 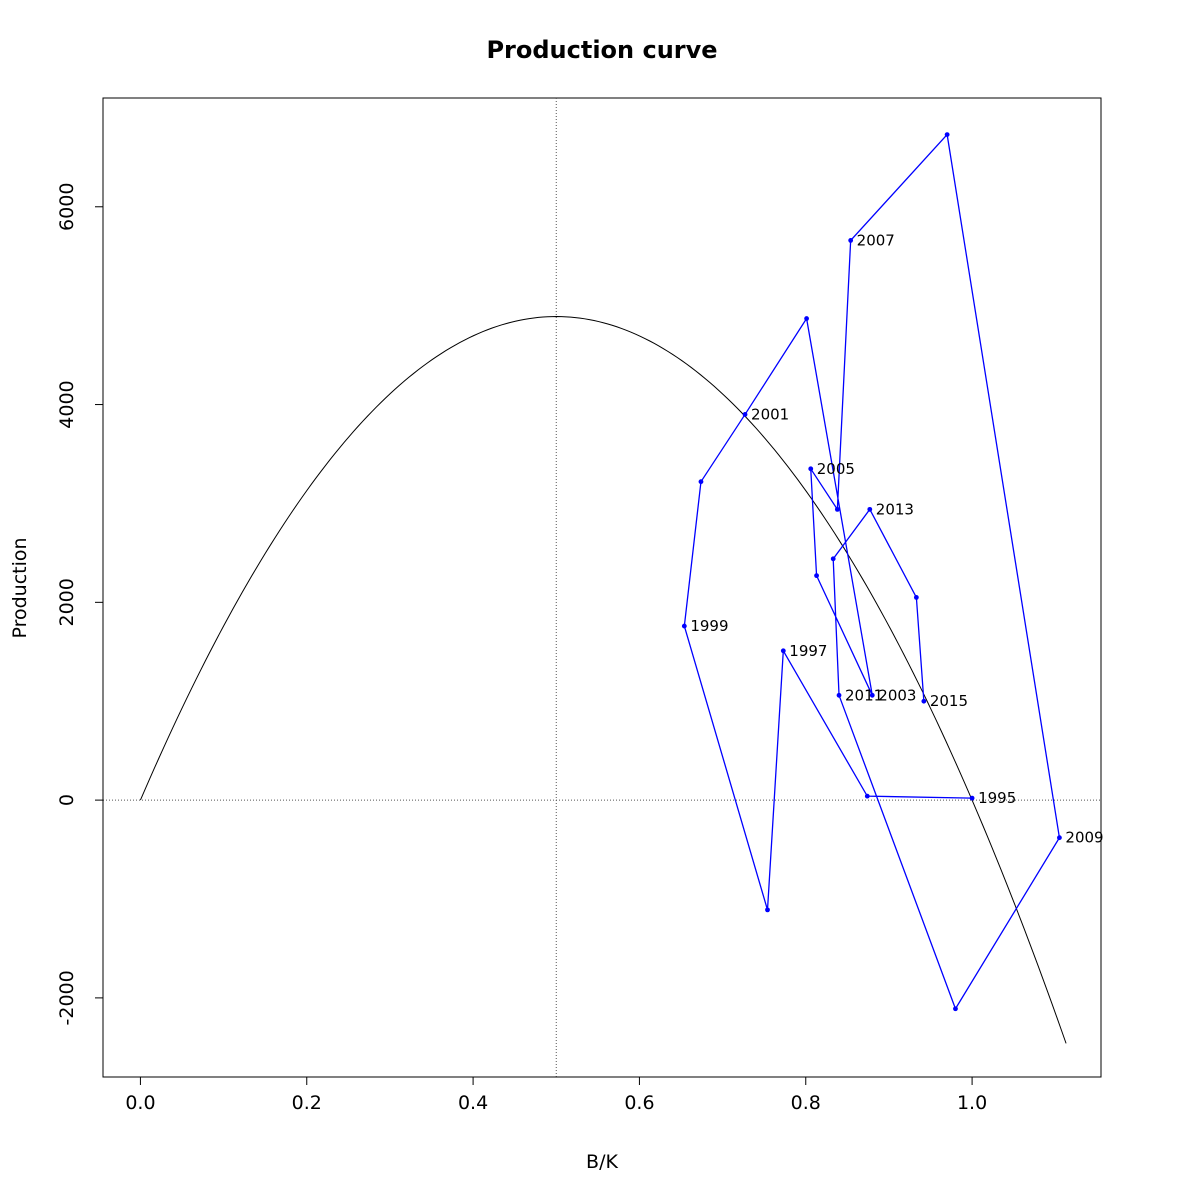 What do you see at coordinates (864, 695) in the screenshot?
I see `point-label: 2011` at bounding box center [864, 695].